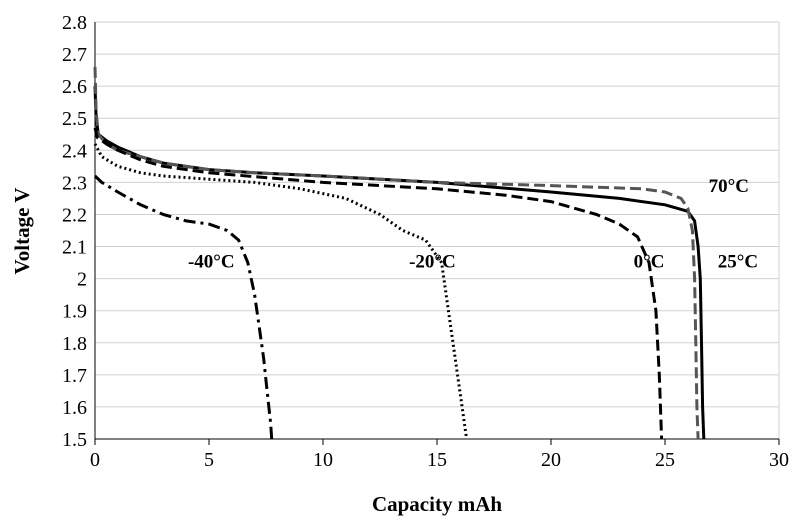 The height and width of the screenshot is (522, 797). I want to click on y-tick-label: 1.7, so click(74, 376).